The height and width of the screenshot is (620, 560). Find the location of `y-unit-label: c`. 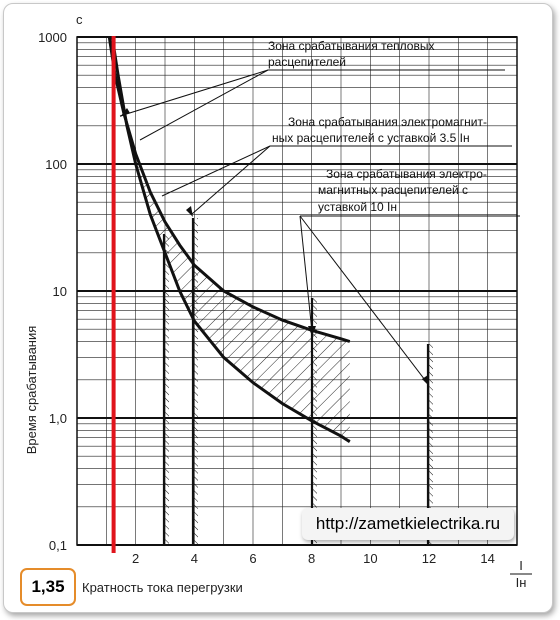

y-unit-label: c is located at coordinates (79, 19).